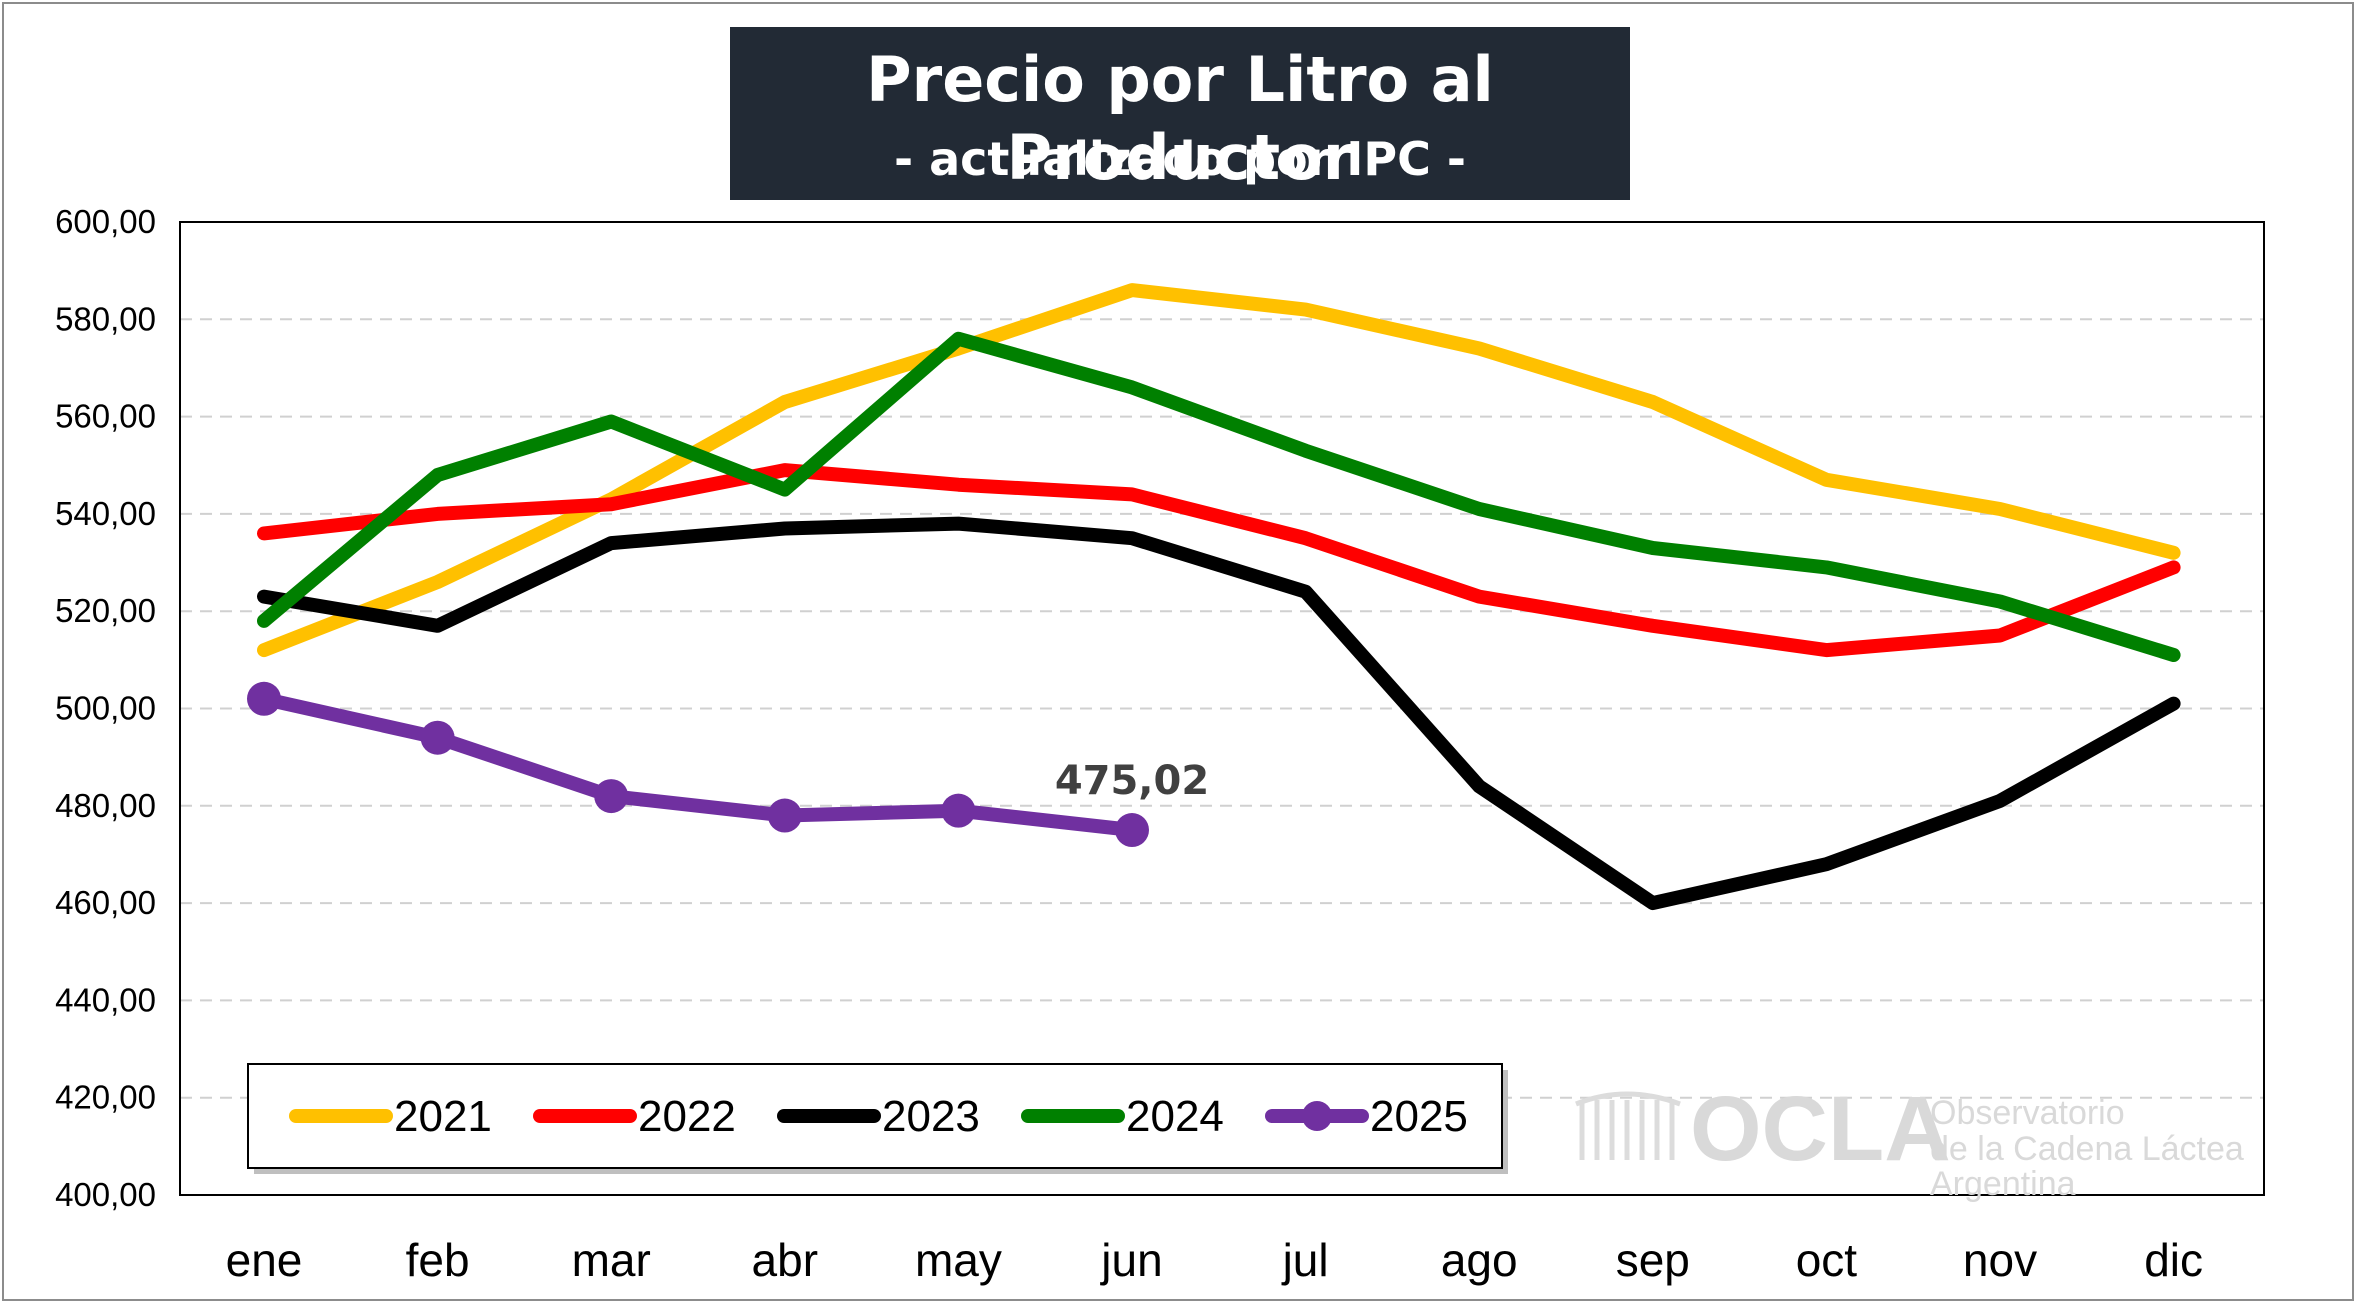  I want to click on y-tick-label: 440,00, so click(105, 999).